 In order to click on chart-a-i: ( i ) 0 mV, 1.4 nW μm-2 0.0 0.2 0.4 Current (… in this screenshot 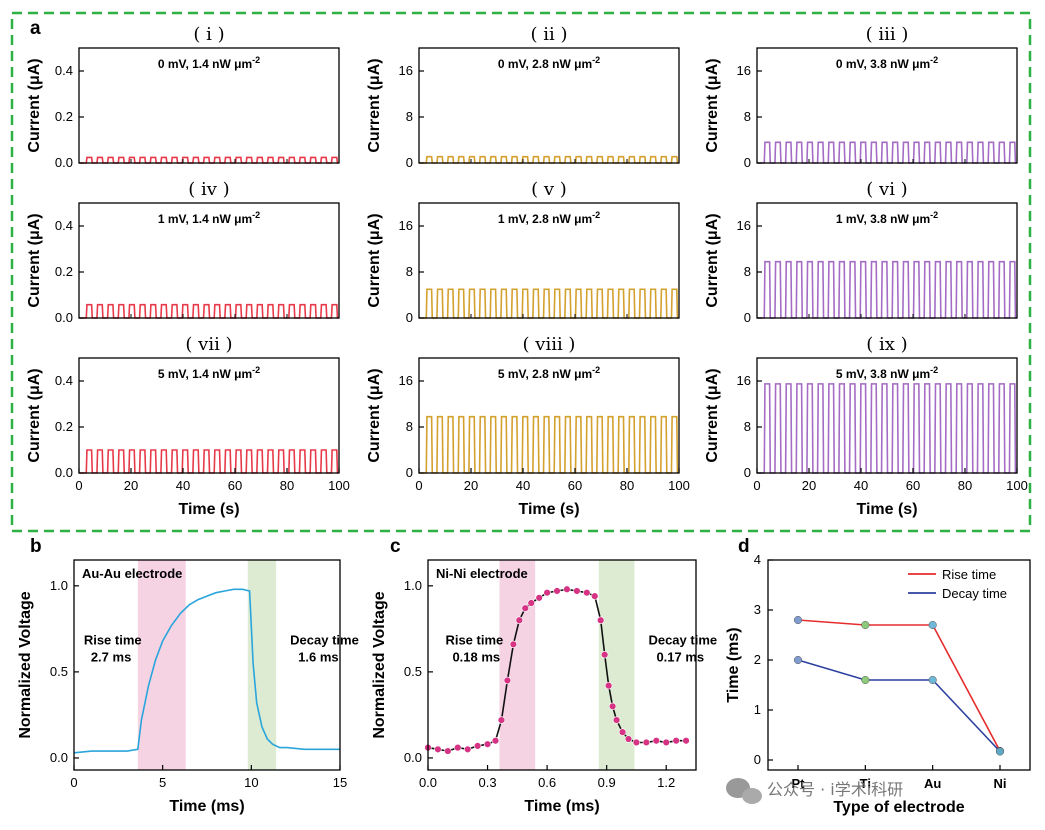, I will do `click(183, 94)`.